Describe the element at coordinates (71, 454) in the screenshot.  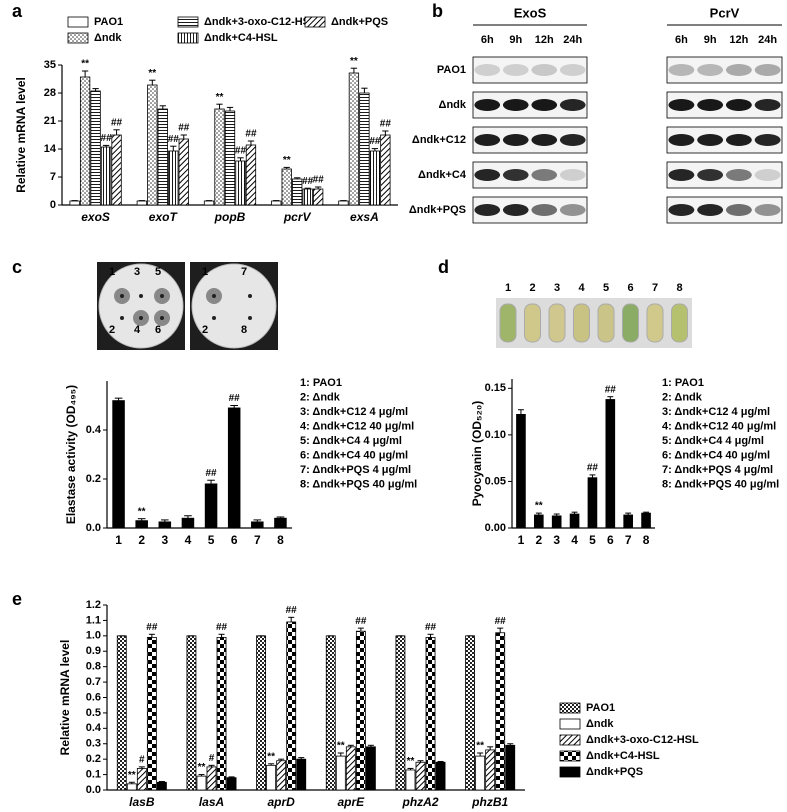
I see `y-axis-label: Elastase activity (OD₄₉₅)` at that location.